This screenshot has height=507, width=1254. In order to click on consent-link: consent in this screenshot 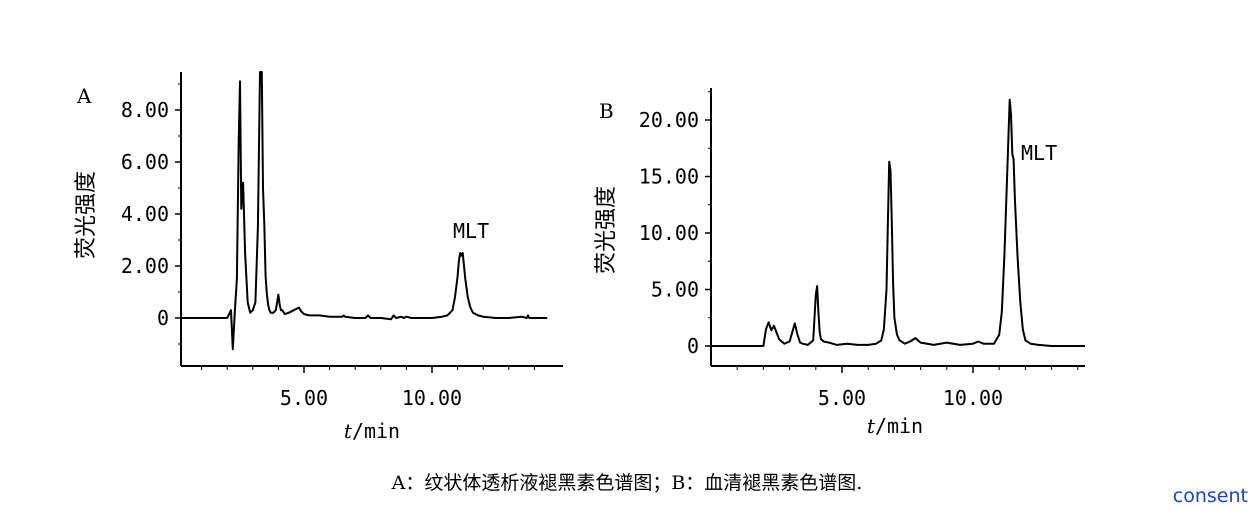, I will do `click(1210, 496)`.